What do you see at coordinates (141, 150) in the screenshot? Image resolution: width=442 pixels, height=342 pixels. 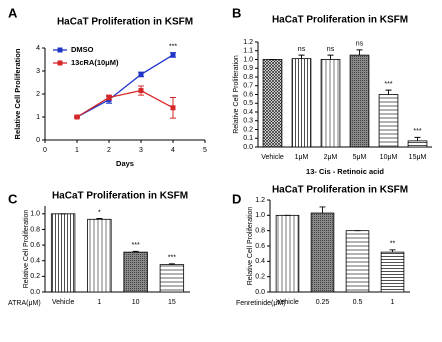 I see `x-tick-label: 3` at bounding box center [141, 150].